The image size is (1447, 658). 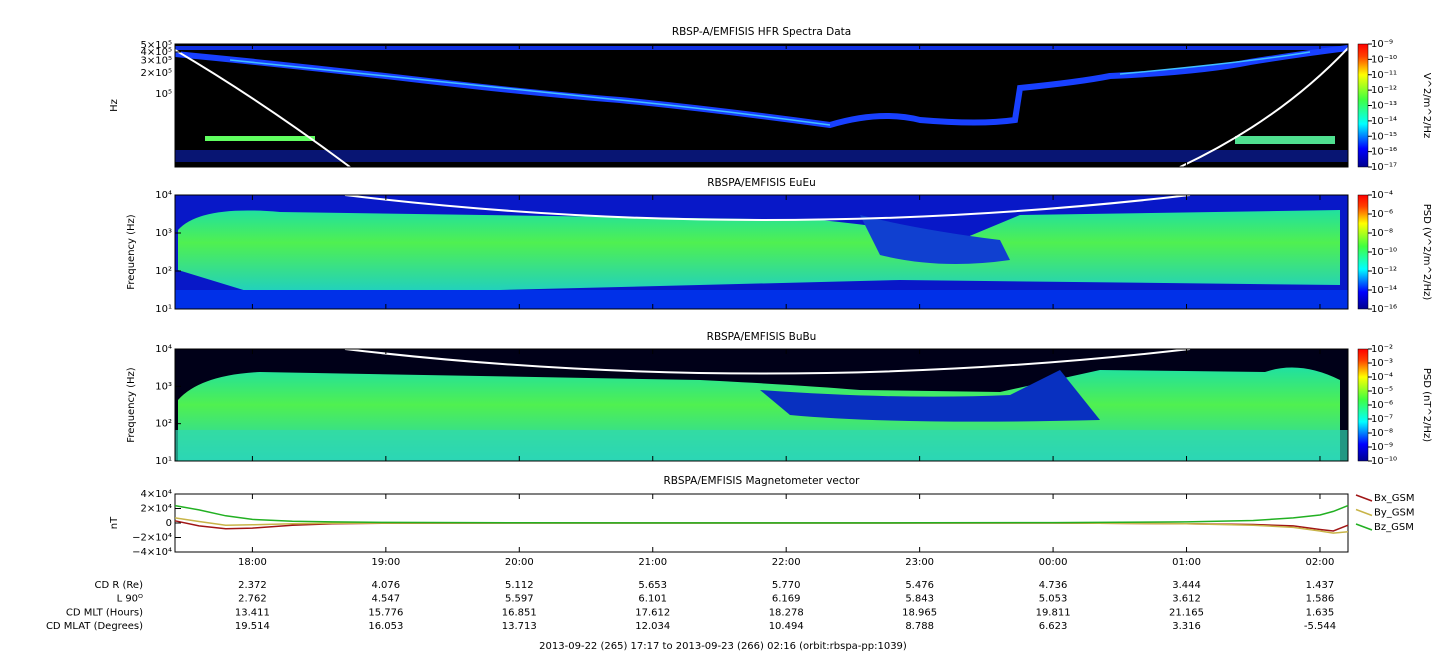 What do you see at coordinates (1382, 419) in the screenshot?
I see `colorbar-tick-label: 10⁻⁷` at bounding box center [1382, 419].